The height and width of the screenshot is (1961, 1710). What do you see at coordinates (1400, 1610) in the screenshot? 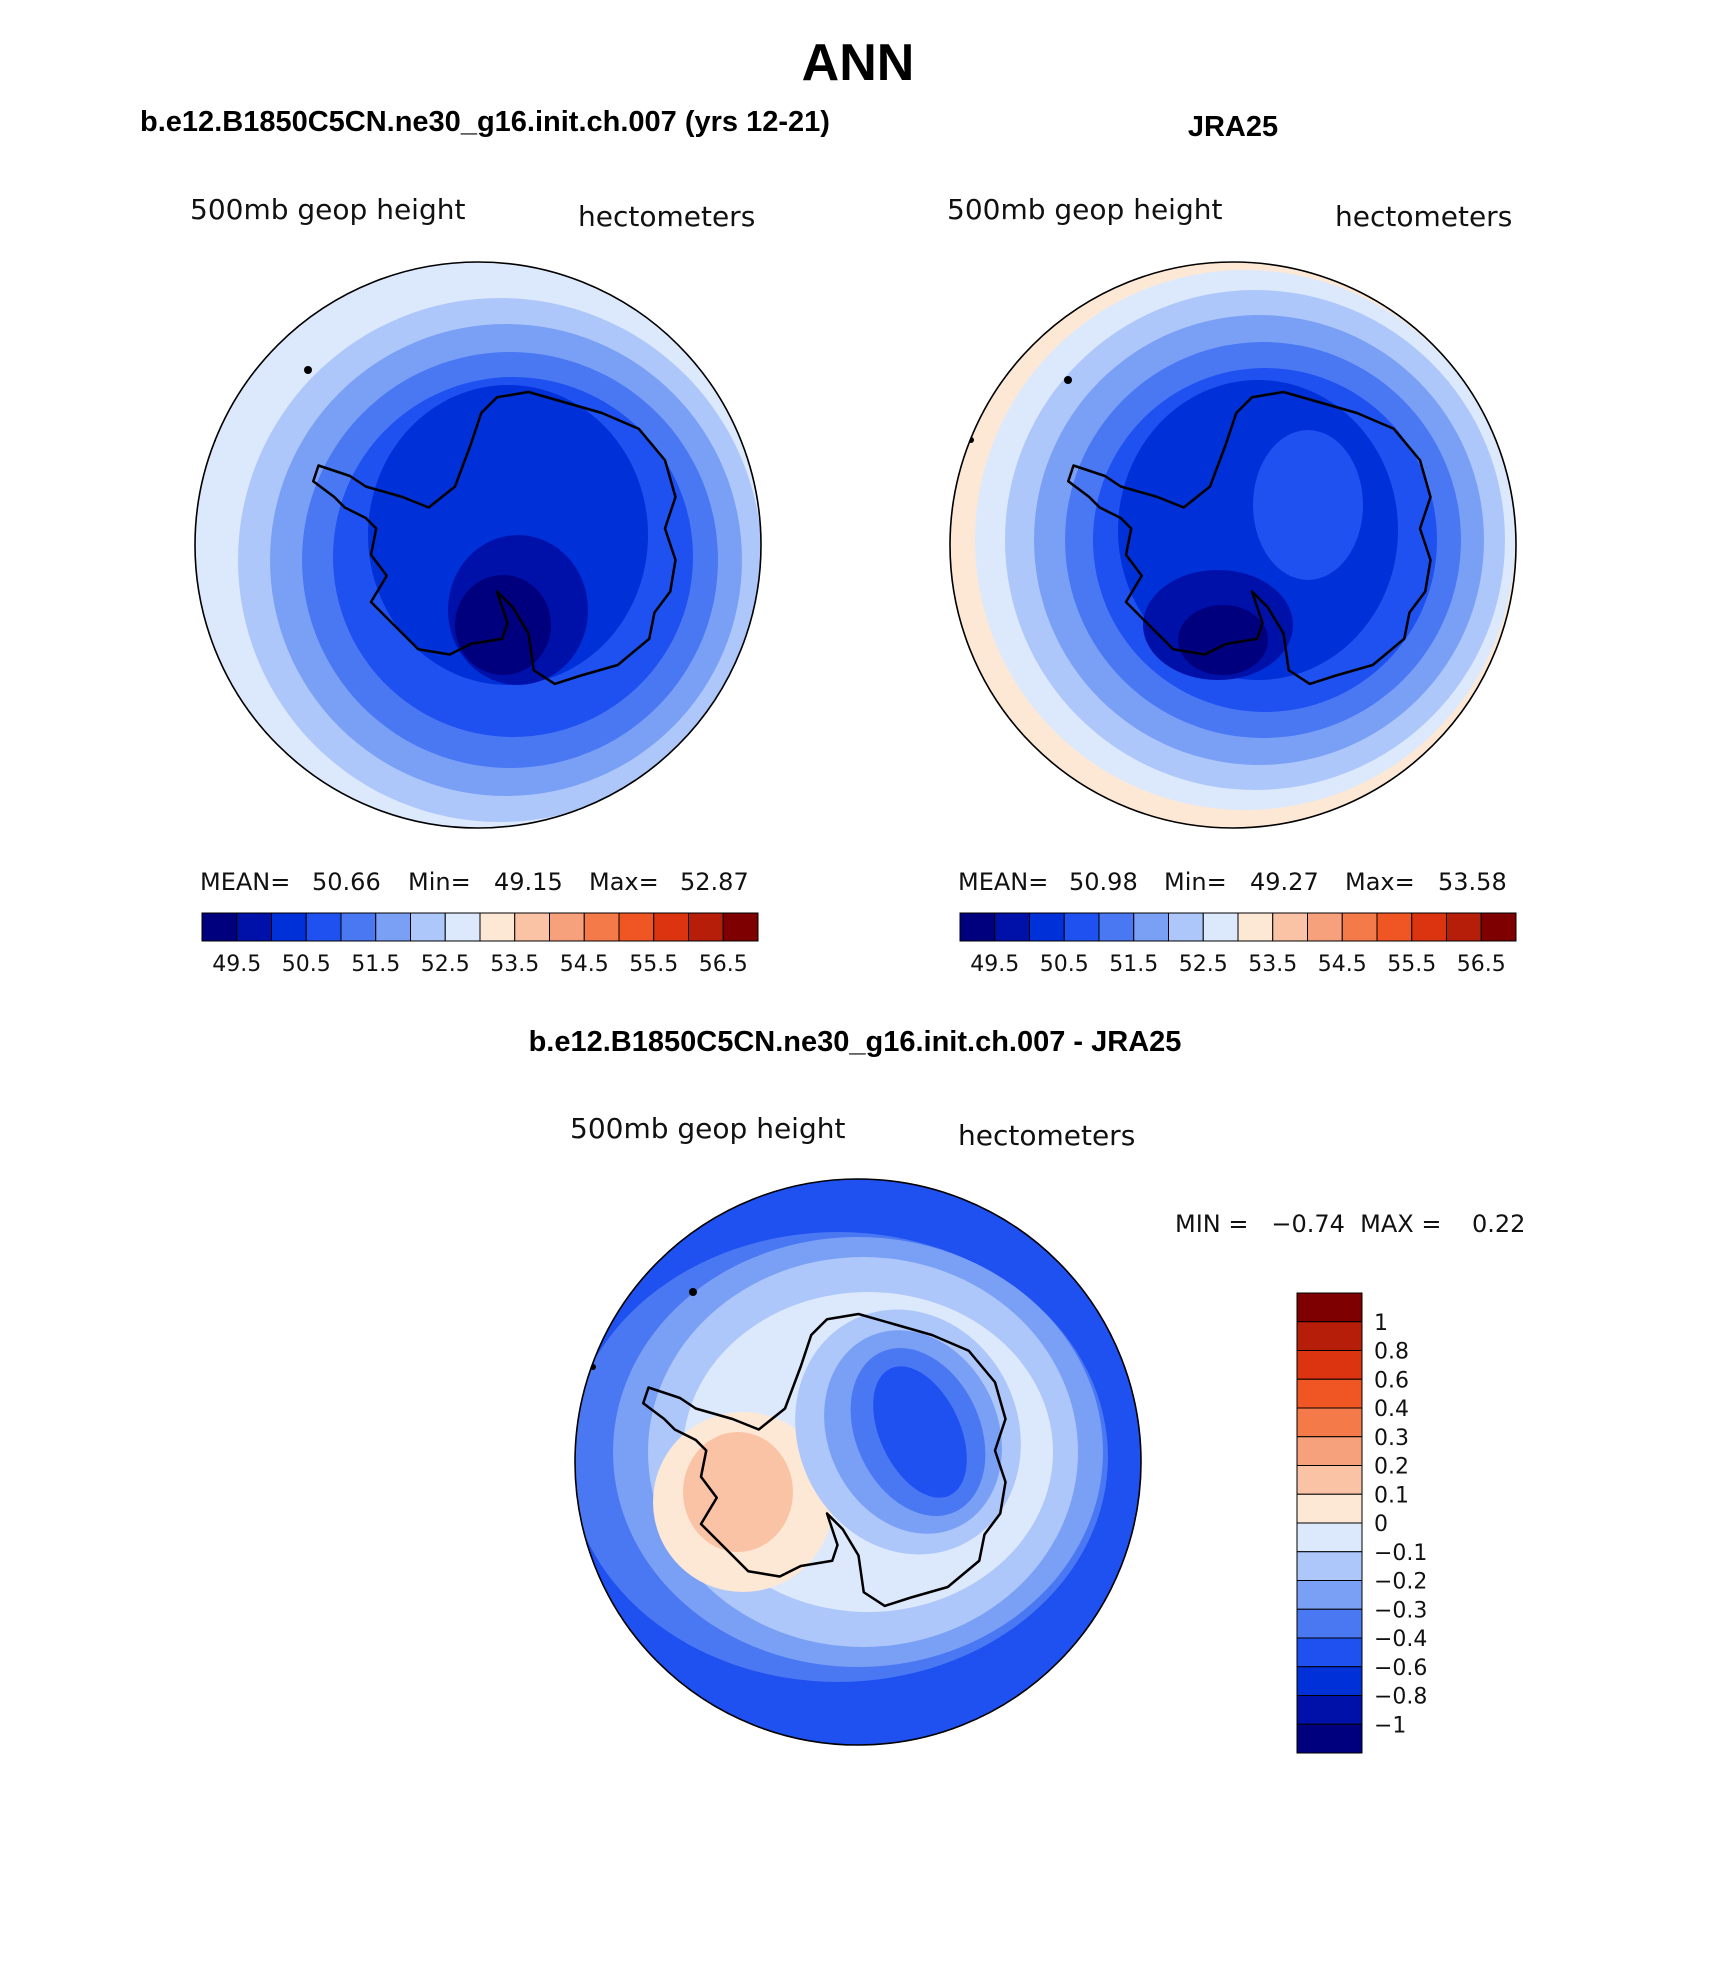
I see `colorbar-tick-label: −0.3` at bounding box center [1400, 1610].